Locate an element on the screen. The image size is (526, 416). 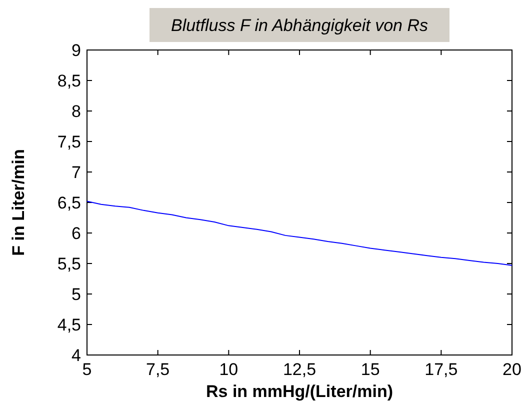
x-tick-label: 12,5 is located at coordinates (299, 369).